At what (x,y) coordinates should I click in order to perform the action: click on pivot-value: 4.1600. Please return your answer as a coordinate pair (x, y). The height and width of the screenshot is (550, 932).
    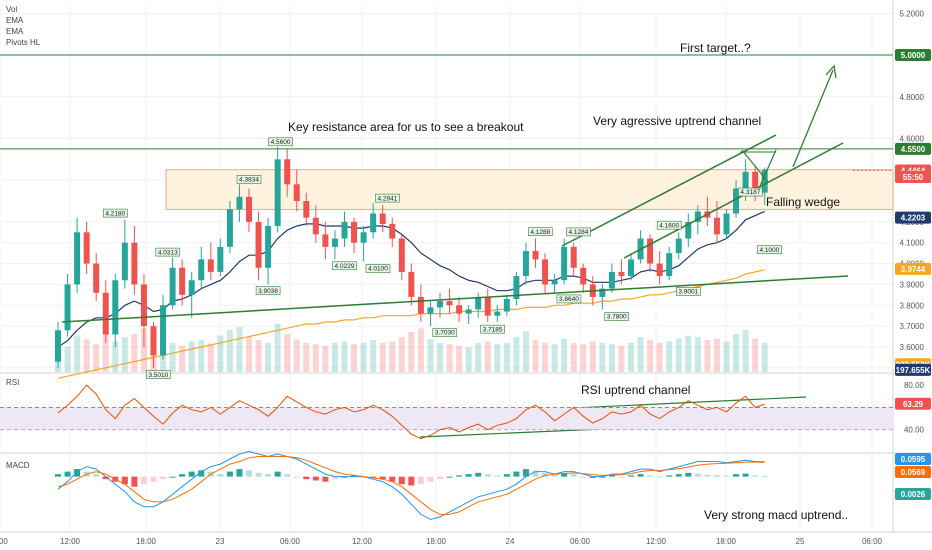
    Looking at the image, I should click on (669, 225).